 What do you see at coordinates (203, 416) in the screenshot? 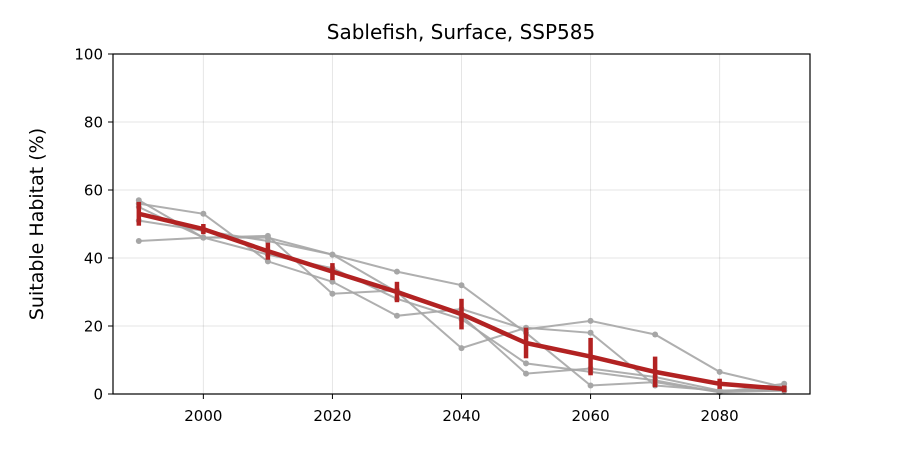
I see `x-tick-label: 2000` at bounding box center [203, 416].